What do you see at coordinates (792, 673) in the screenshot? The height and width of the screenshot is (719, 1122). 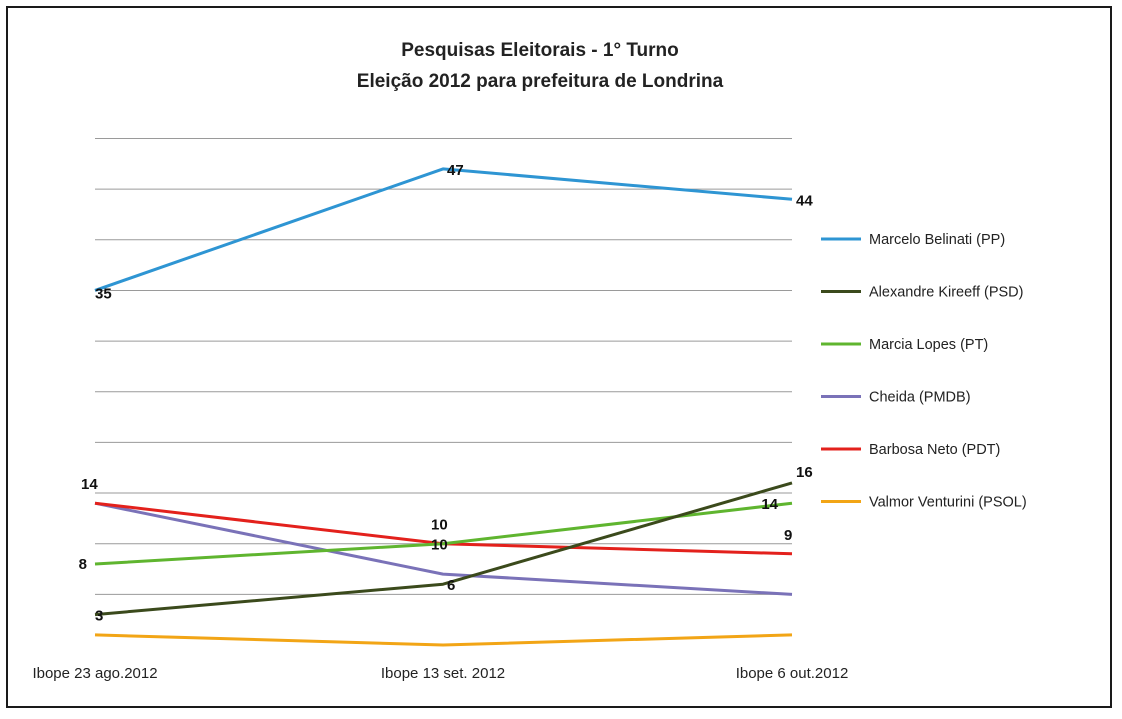 I see `x-tick-label: Ibope 6 out.2012` at bounding box center [792, 673].